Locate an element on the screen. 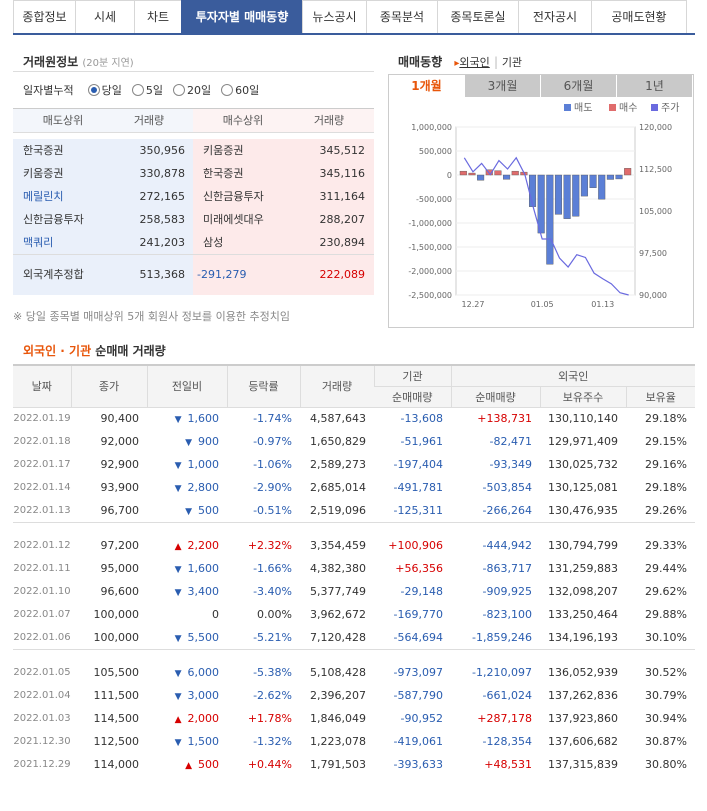  cell-close: 96,600 is located at coordinates (120, 591).